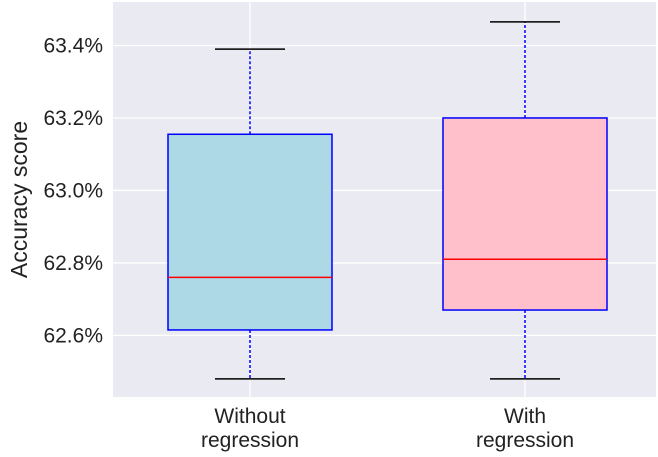  Describe the element at coordinates (19, 199) in the screenshot. I see `y-axis-label: Accuracy score` at that location.